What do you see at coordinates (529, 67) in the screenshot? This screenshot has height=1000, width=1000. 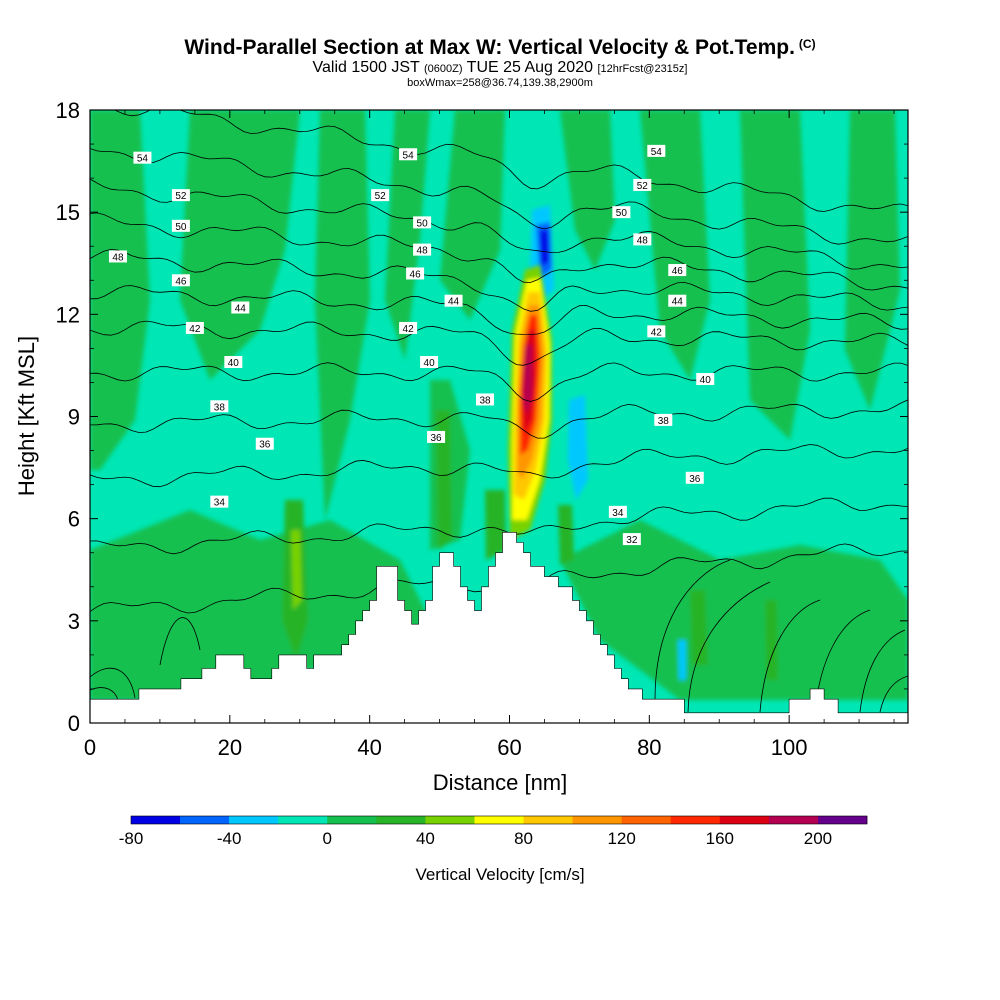 I see `valid-date: TUE 25 Aug 2020` at bounding box center [529, 67].